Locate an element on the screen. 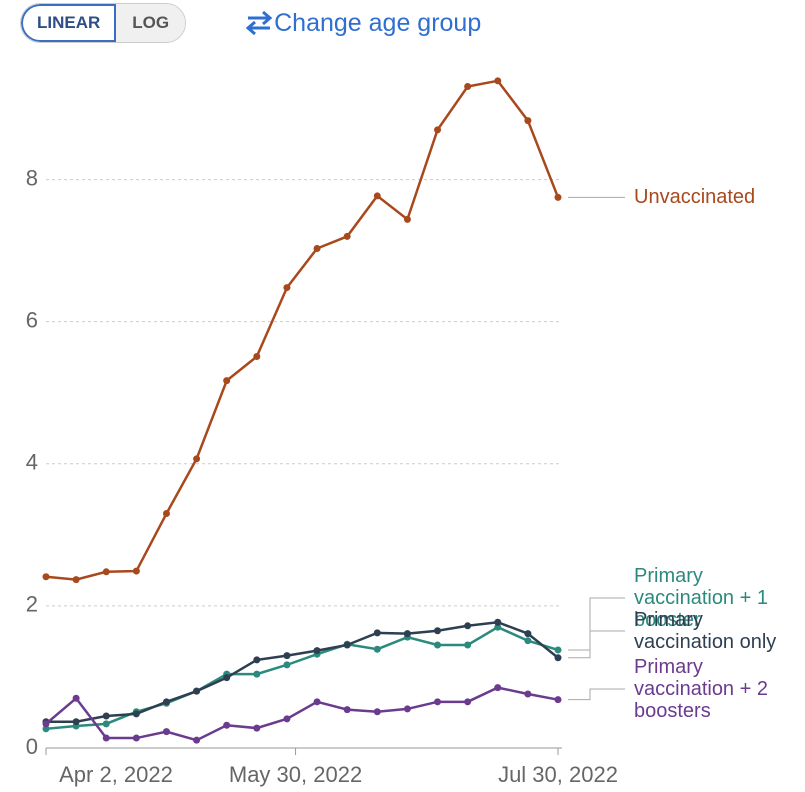  y-tick-label: 4 is located at coordinates (32, 462).